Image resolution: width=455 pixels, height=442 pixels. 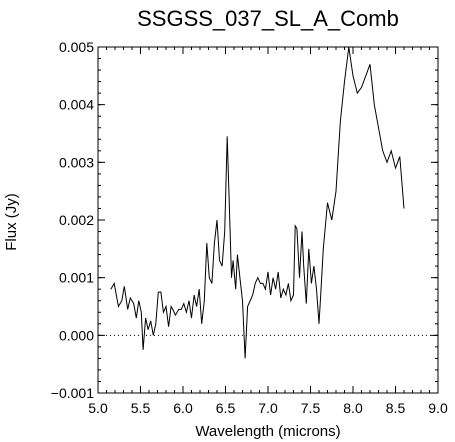 What do you see at coordinates (311, 408) in the screenshot?
I see `x-tick-label: 7.5` at bounding box center [311, 408].